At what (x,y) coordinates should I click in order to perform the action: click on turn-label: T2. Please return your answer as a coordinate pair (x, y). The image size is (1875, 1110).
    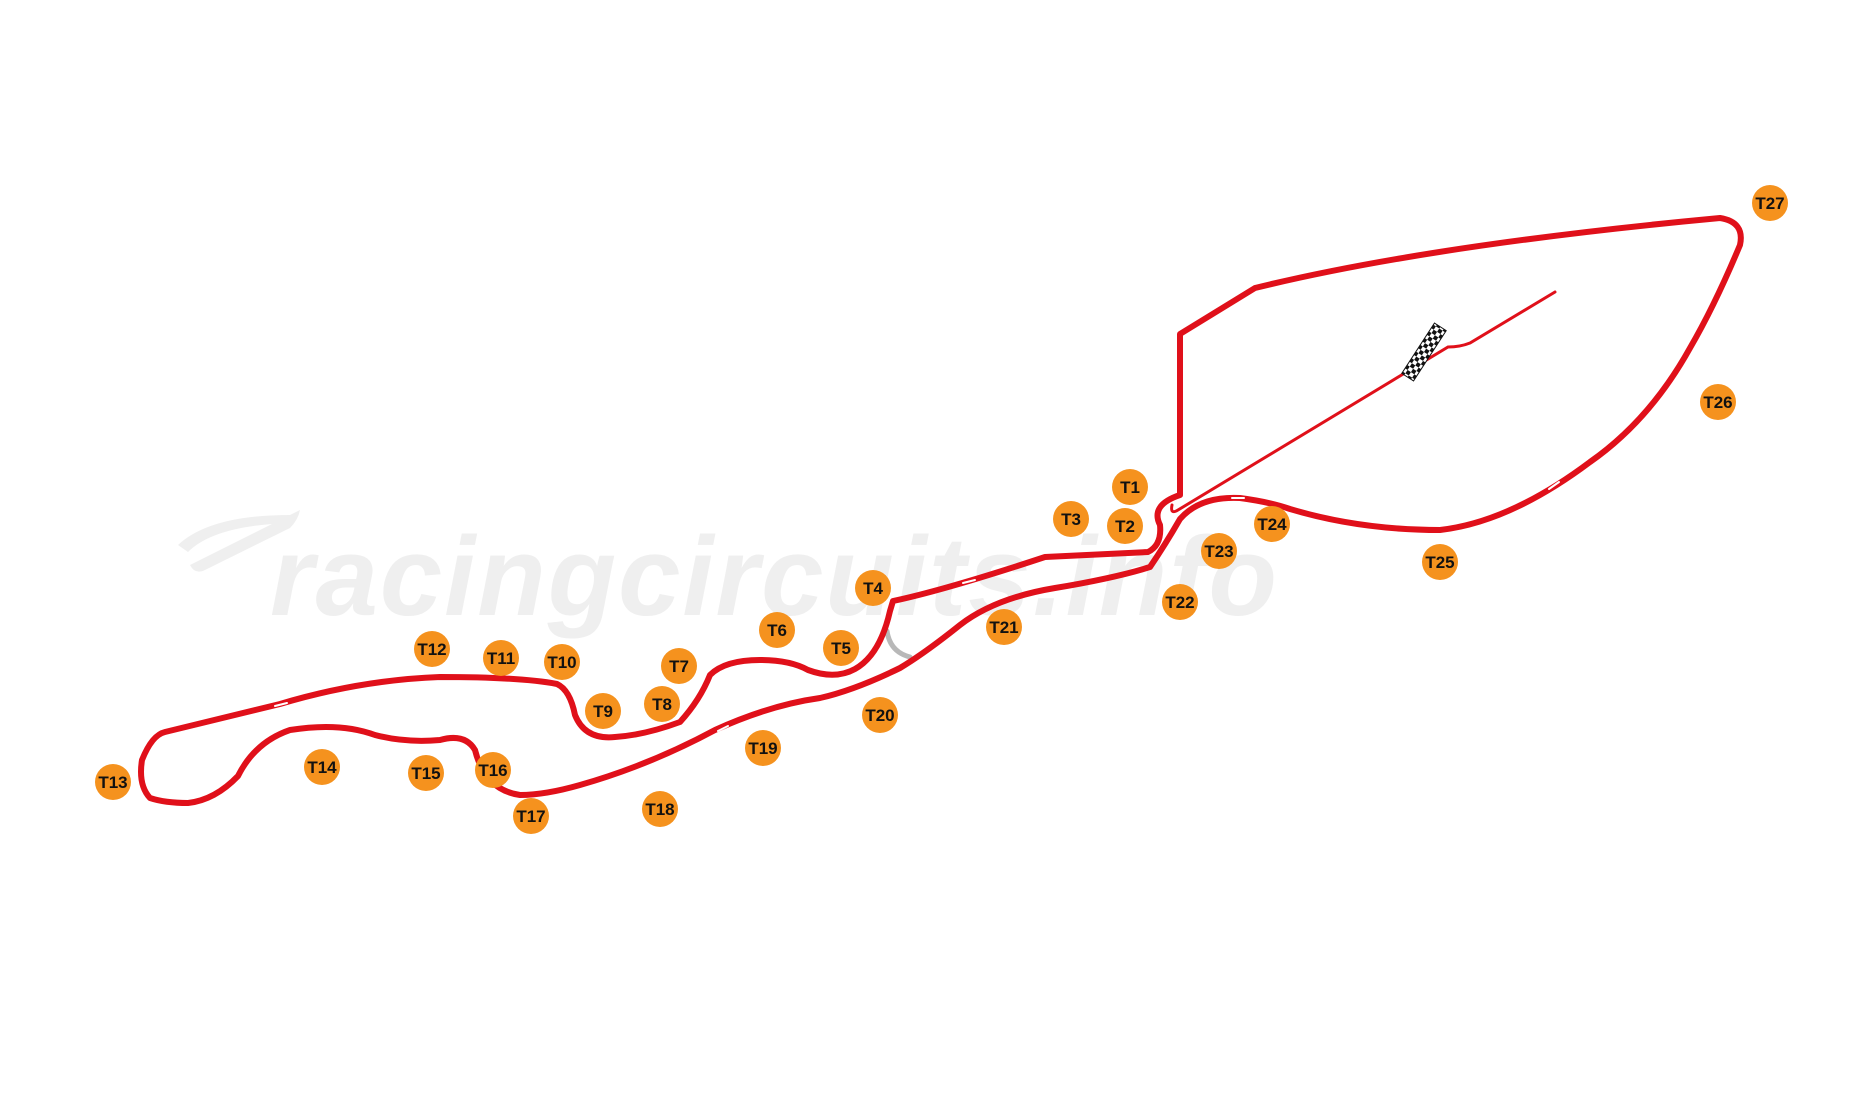
    Looking at the image, I should click on (1125, 526).